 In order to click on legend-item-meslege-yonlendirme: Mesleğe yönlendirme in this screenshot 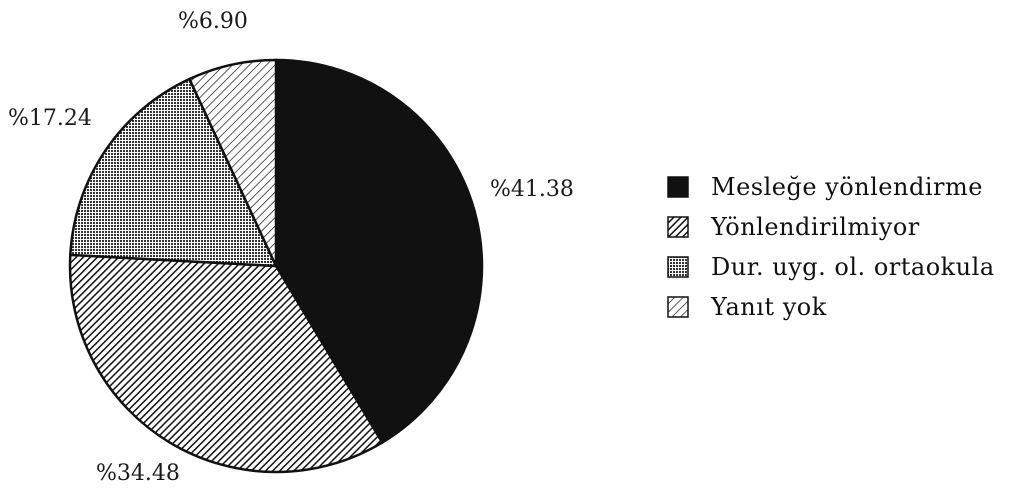, I will do `click(831, 187)`.